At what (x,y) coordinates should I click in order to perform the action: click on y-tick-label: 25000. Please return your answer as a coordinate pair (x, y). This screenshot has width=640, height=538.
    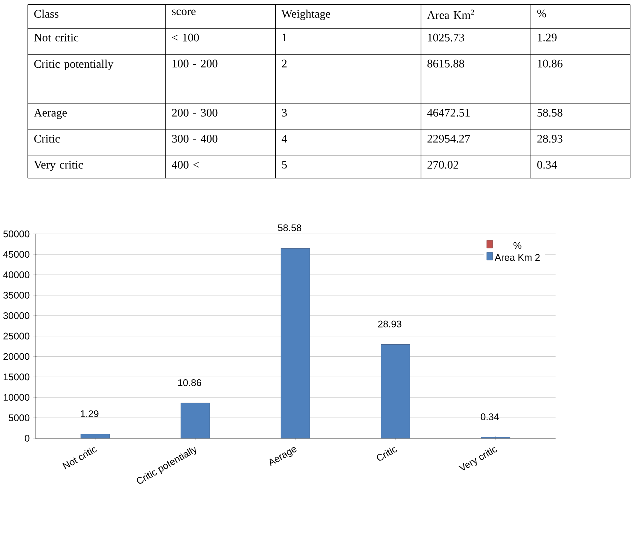
    Looking at the image, I should click on (17, 336).